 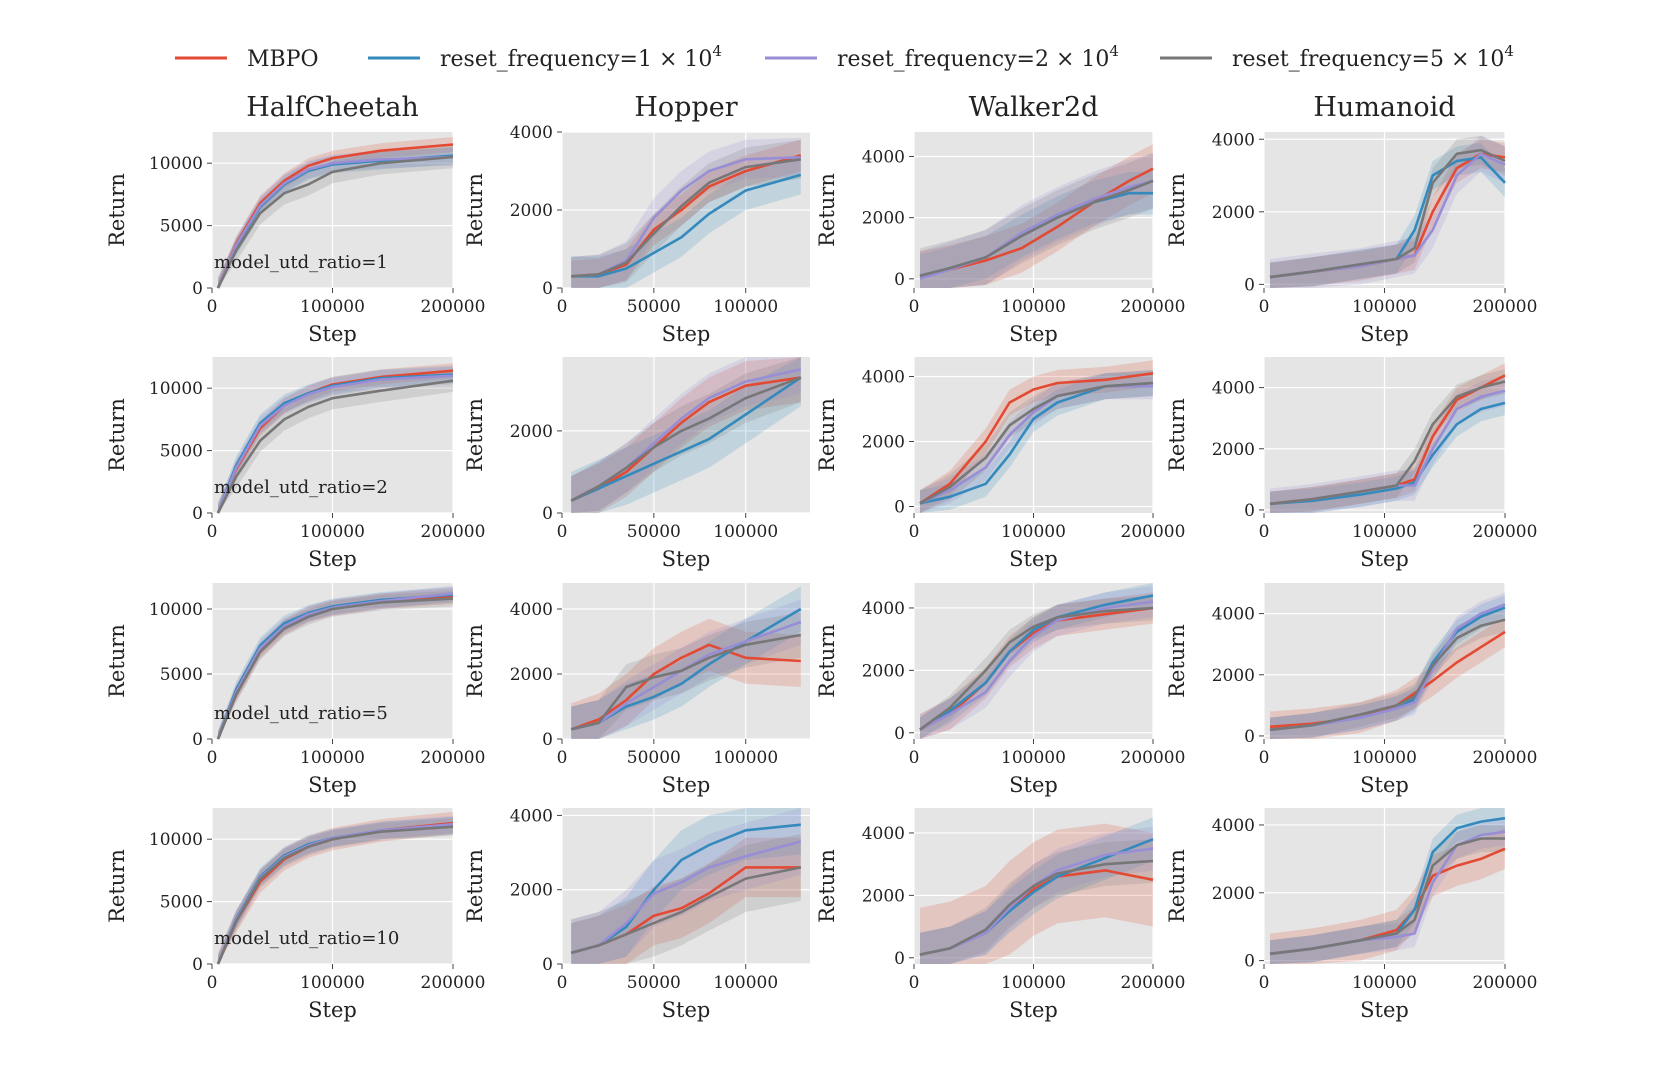 What do you see at coordinates (978, 57) in the screenshot?
I see `legend-label: reset_frequency=2 × 104` at bounding box center [978, 57].